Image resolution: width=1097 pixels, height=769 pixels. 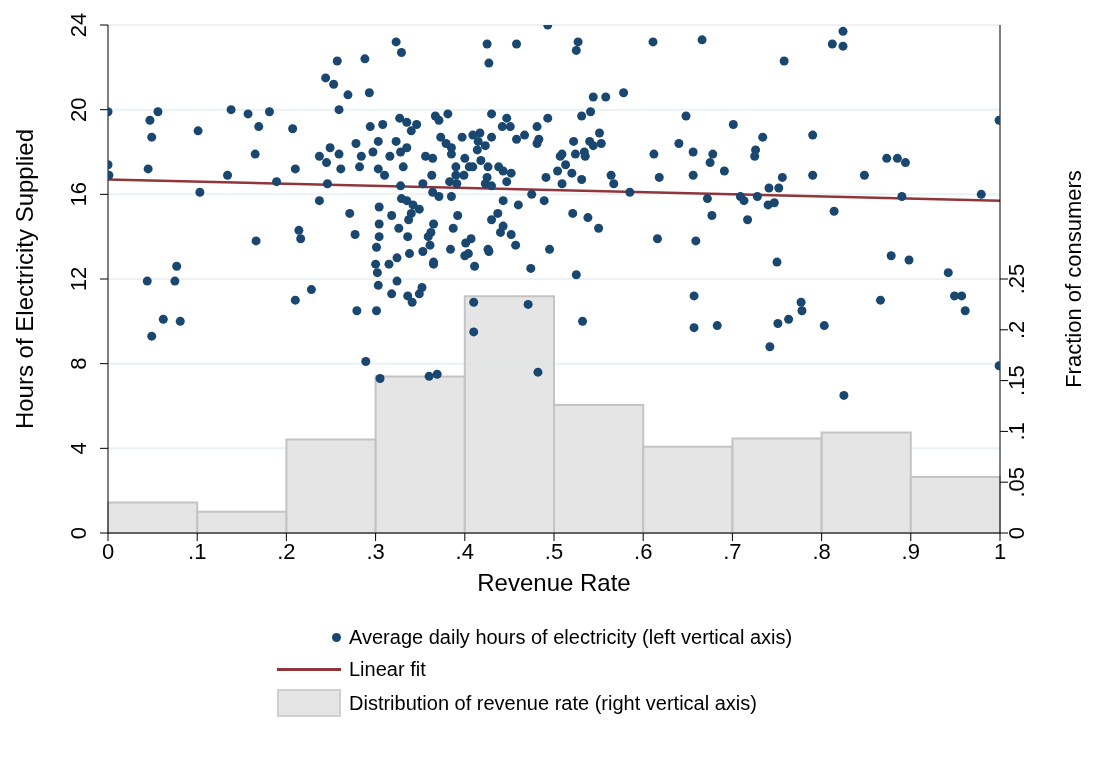 What do you see at coordinates (732, 551) in the screenshot?
I see `x-tick-label: .7` at bounding box center [732, 551].